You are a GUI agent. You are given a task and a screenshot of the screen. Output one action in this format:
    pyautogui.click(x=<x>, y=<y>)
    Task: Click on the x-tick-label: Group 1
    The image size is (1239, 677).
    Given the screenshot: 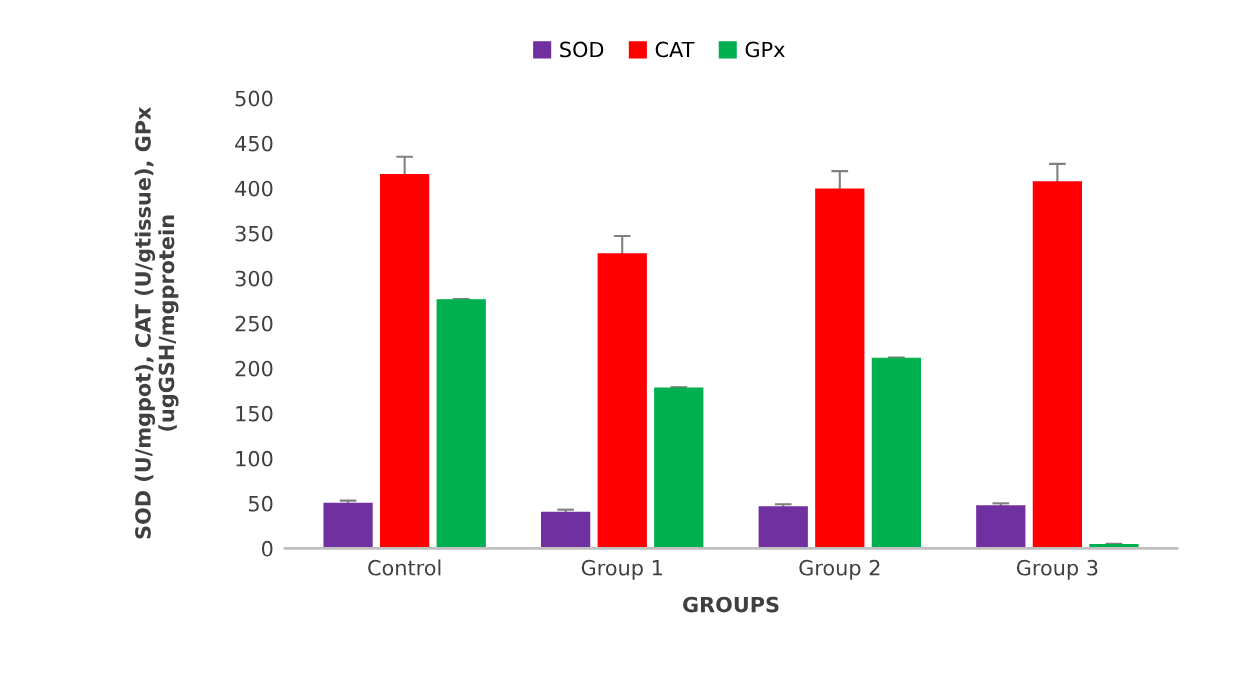 What is the action you would take?
    pyautogui.click(x=621, y=569)
    